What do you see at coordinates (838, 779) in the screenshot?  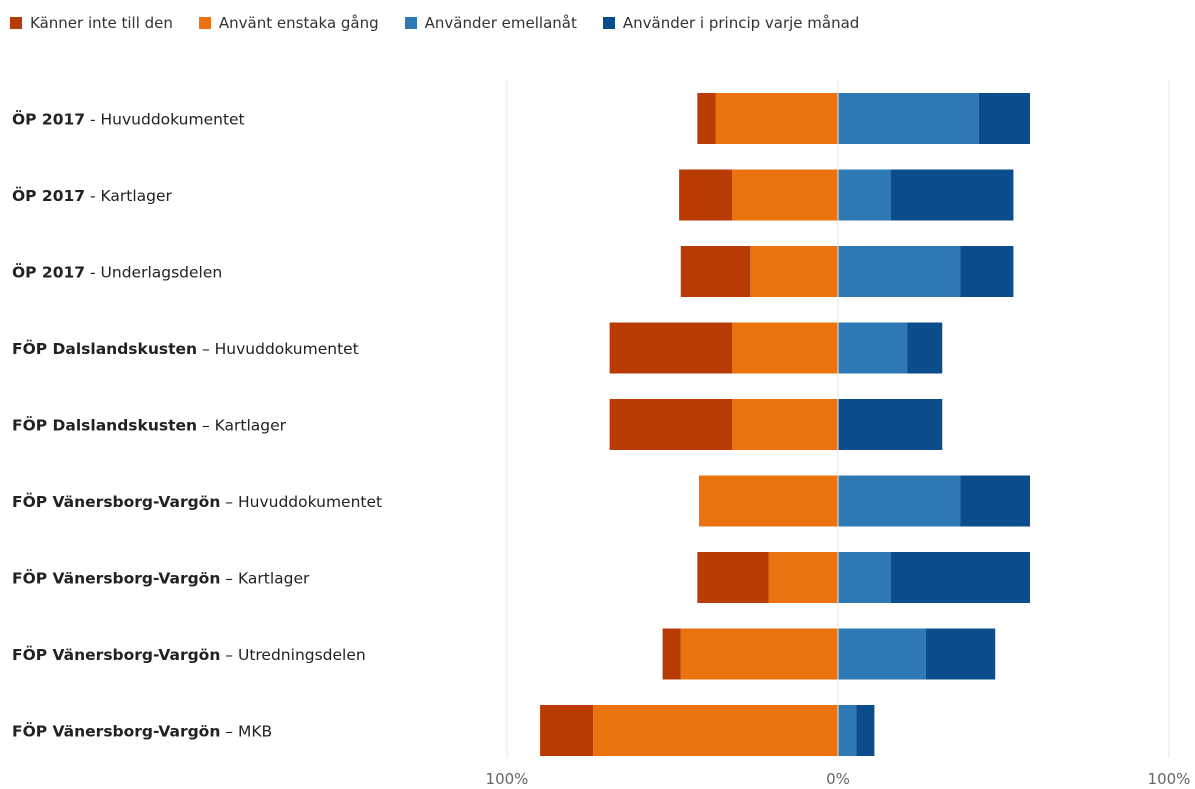 I see `x-tick-label: 0%` at bounding box center [838, 779].